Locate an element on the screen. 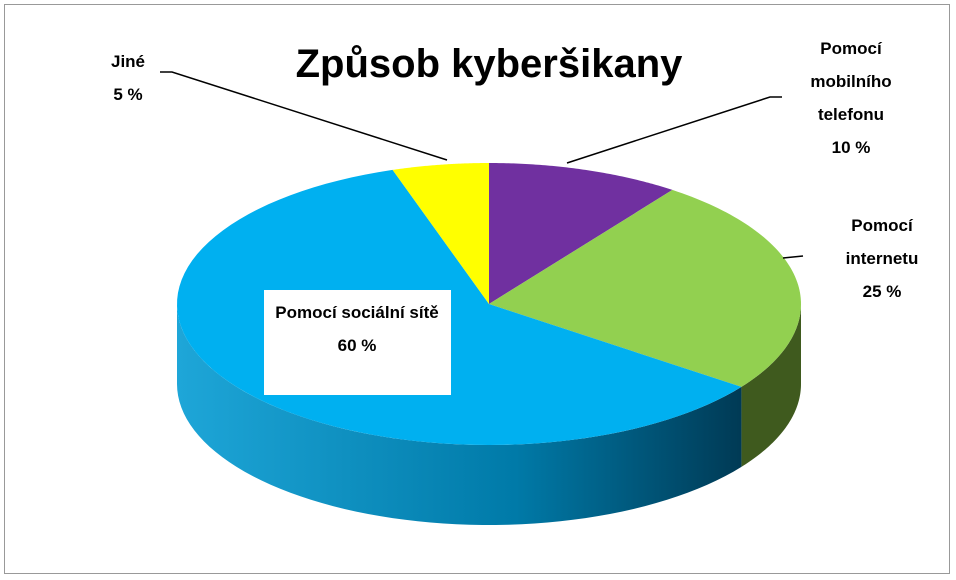  category-label: Jiné is located at coordinates (128, 61).